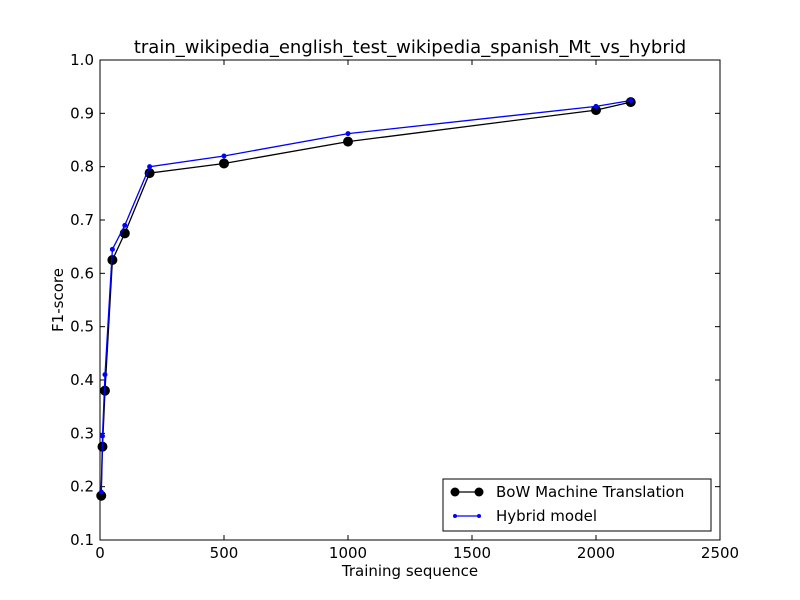 This screenshot has width=800, height=600. I want to click on x-tick-label: 0, so click(100, 553).